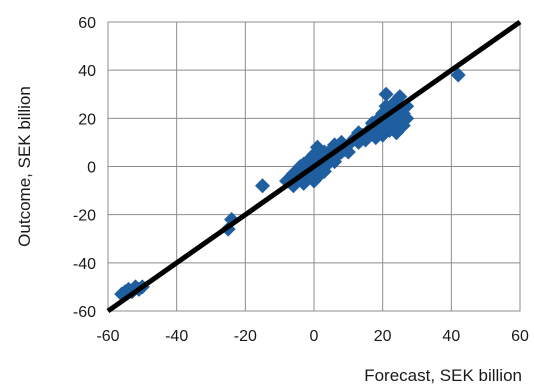 The image size is (534, 385). I want to click on y-tick-label: -40, so click(84, 264).